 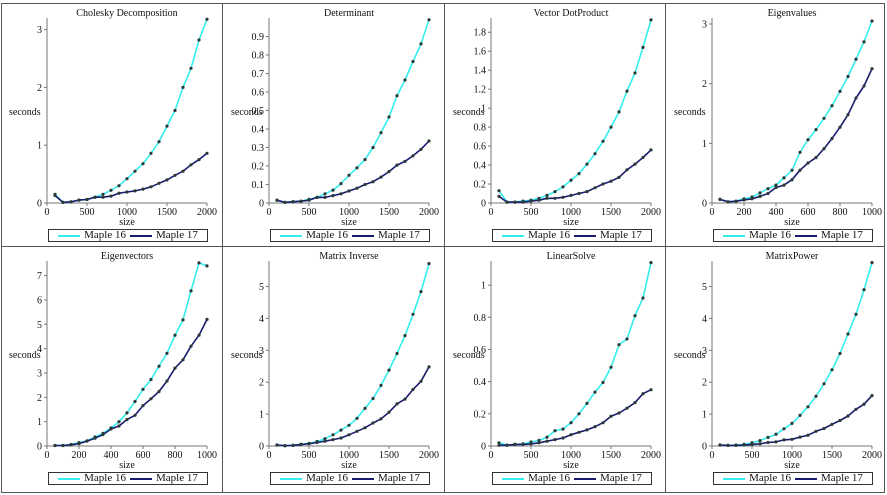 What do you see at coordinates (480, 52) in the screenshot?
I see `y-tick-label: 1.6` at bounding box center [480, 52].